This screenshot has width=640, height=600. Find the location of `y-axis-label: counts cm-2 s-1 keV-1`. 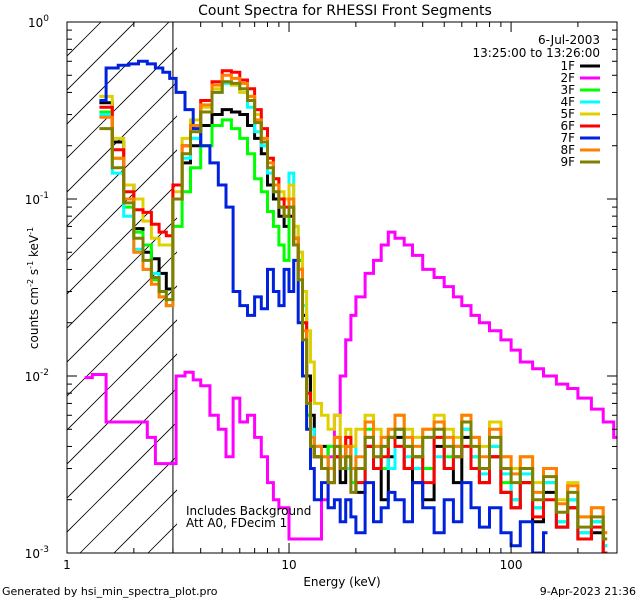

y-axis-label: counts cm-2 s-1 keV-1 is located at coordinates (33, 288).